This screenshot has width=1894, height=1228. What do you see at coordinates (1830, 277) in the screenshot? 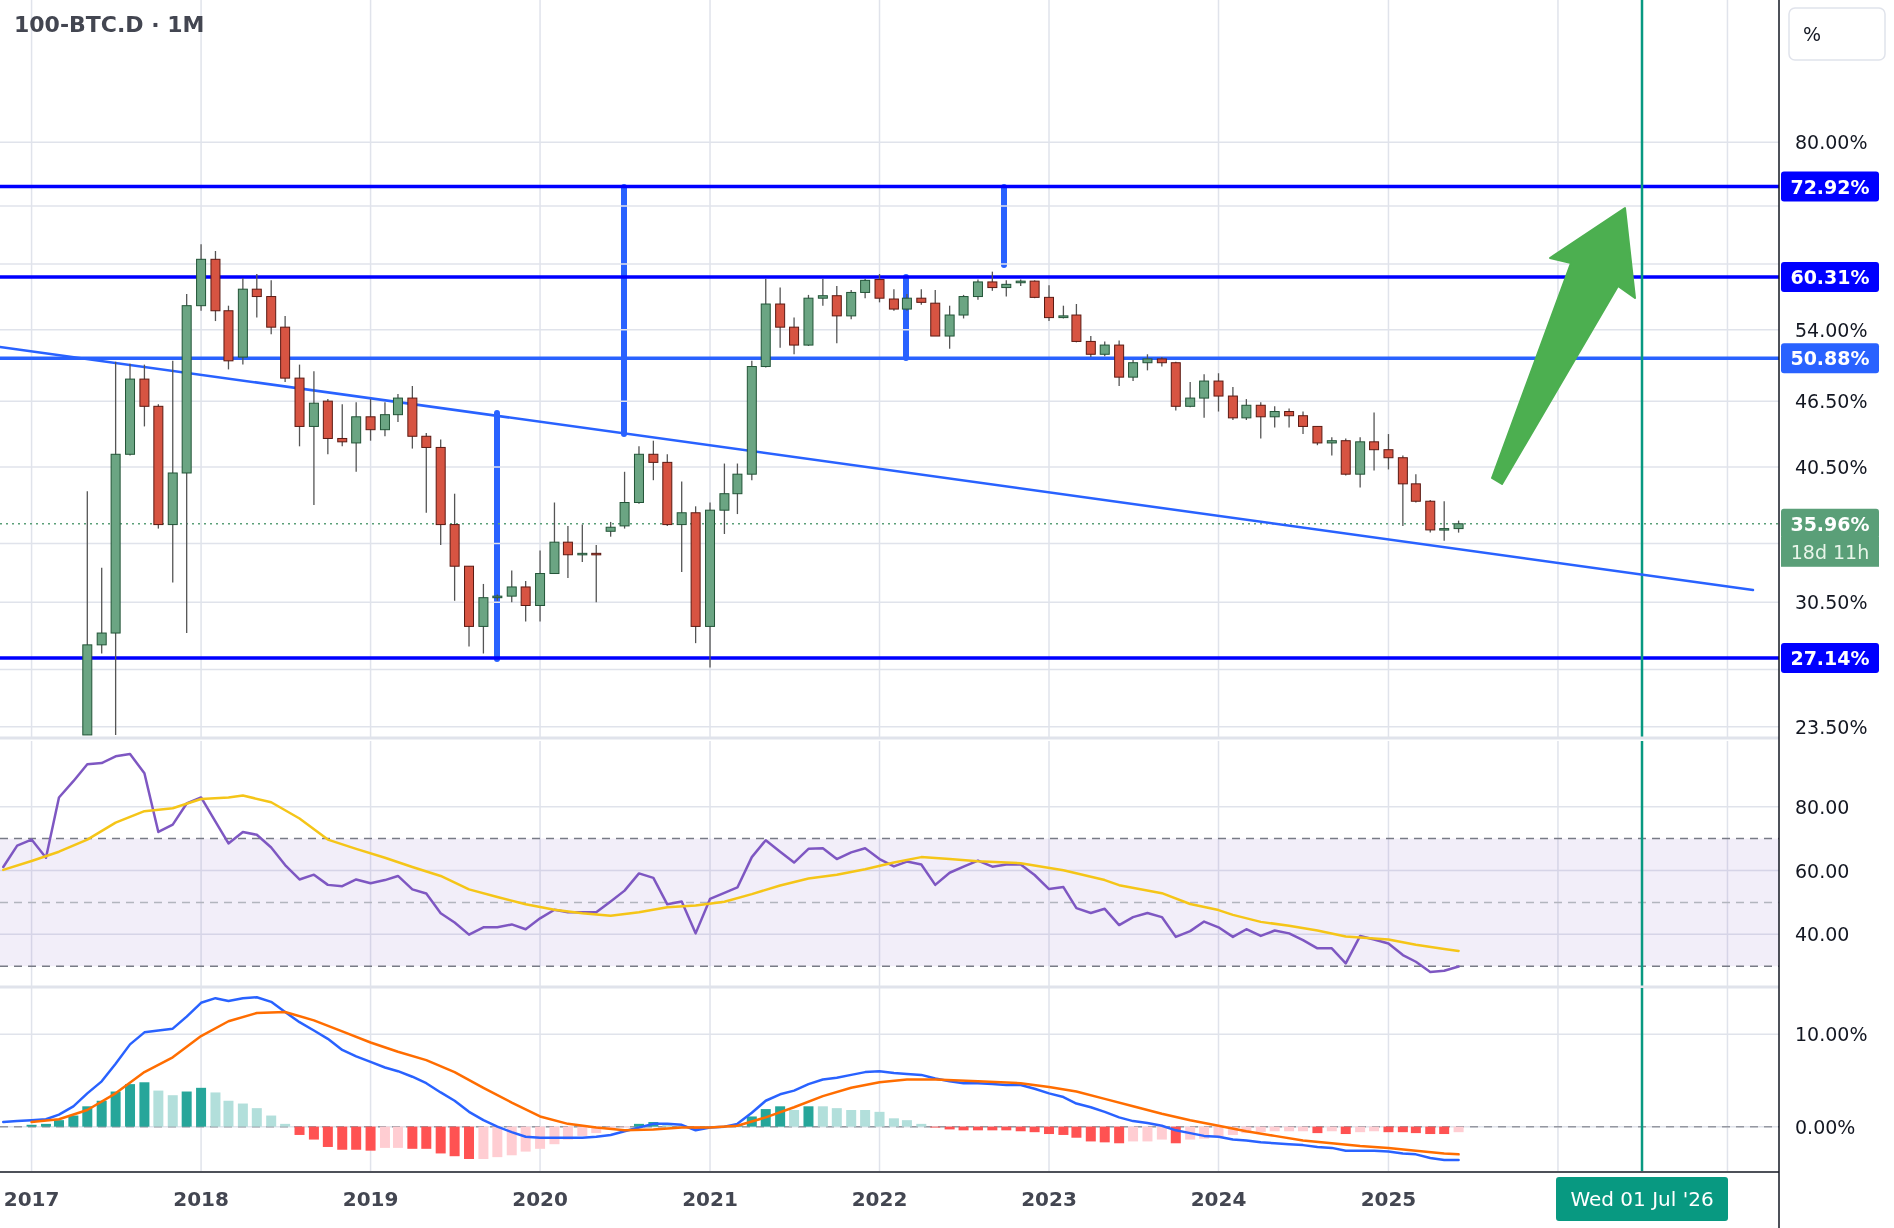
I see `ref-line-label: 60.31%` at bounding box center [1830, 277].